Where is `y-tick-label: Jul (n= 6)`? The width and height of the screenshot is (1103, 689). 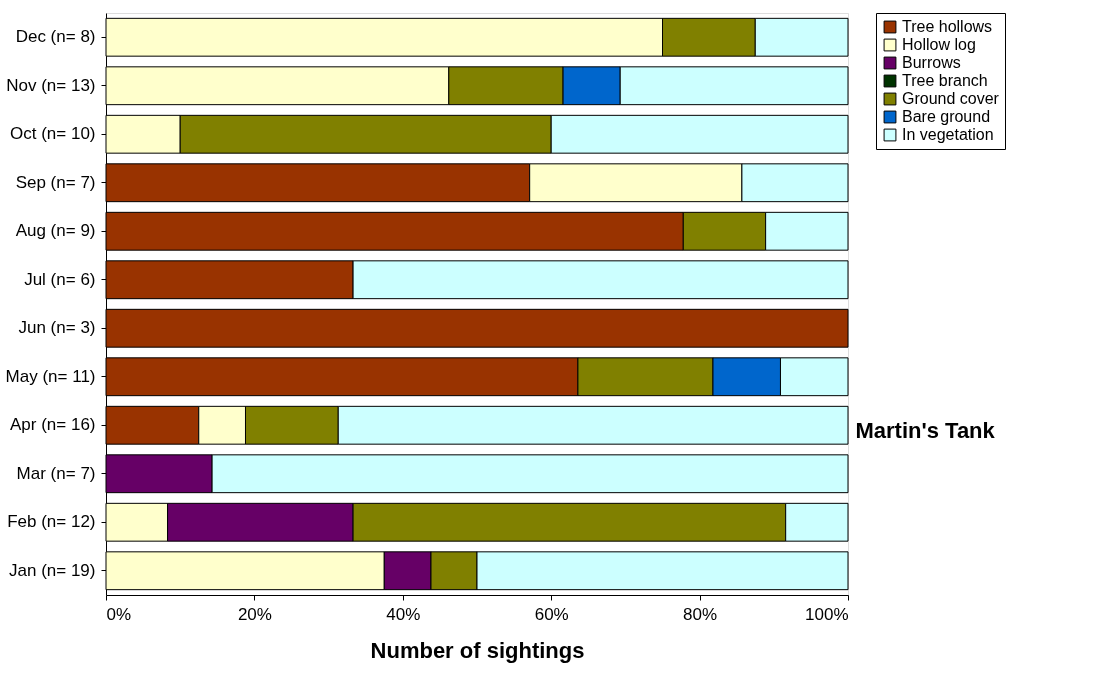
y-tick-label: Jul (n= 6) is located at coordinates (60, 279).